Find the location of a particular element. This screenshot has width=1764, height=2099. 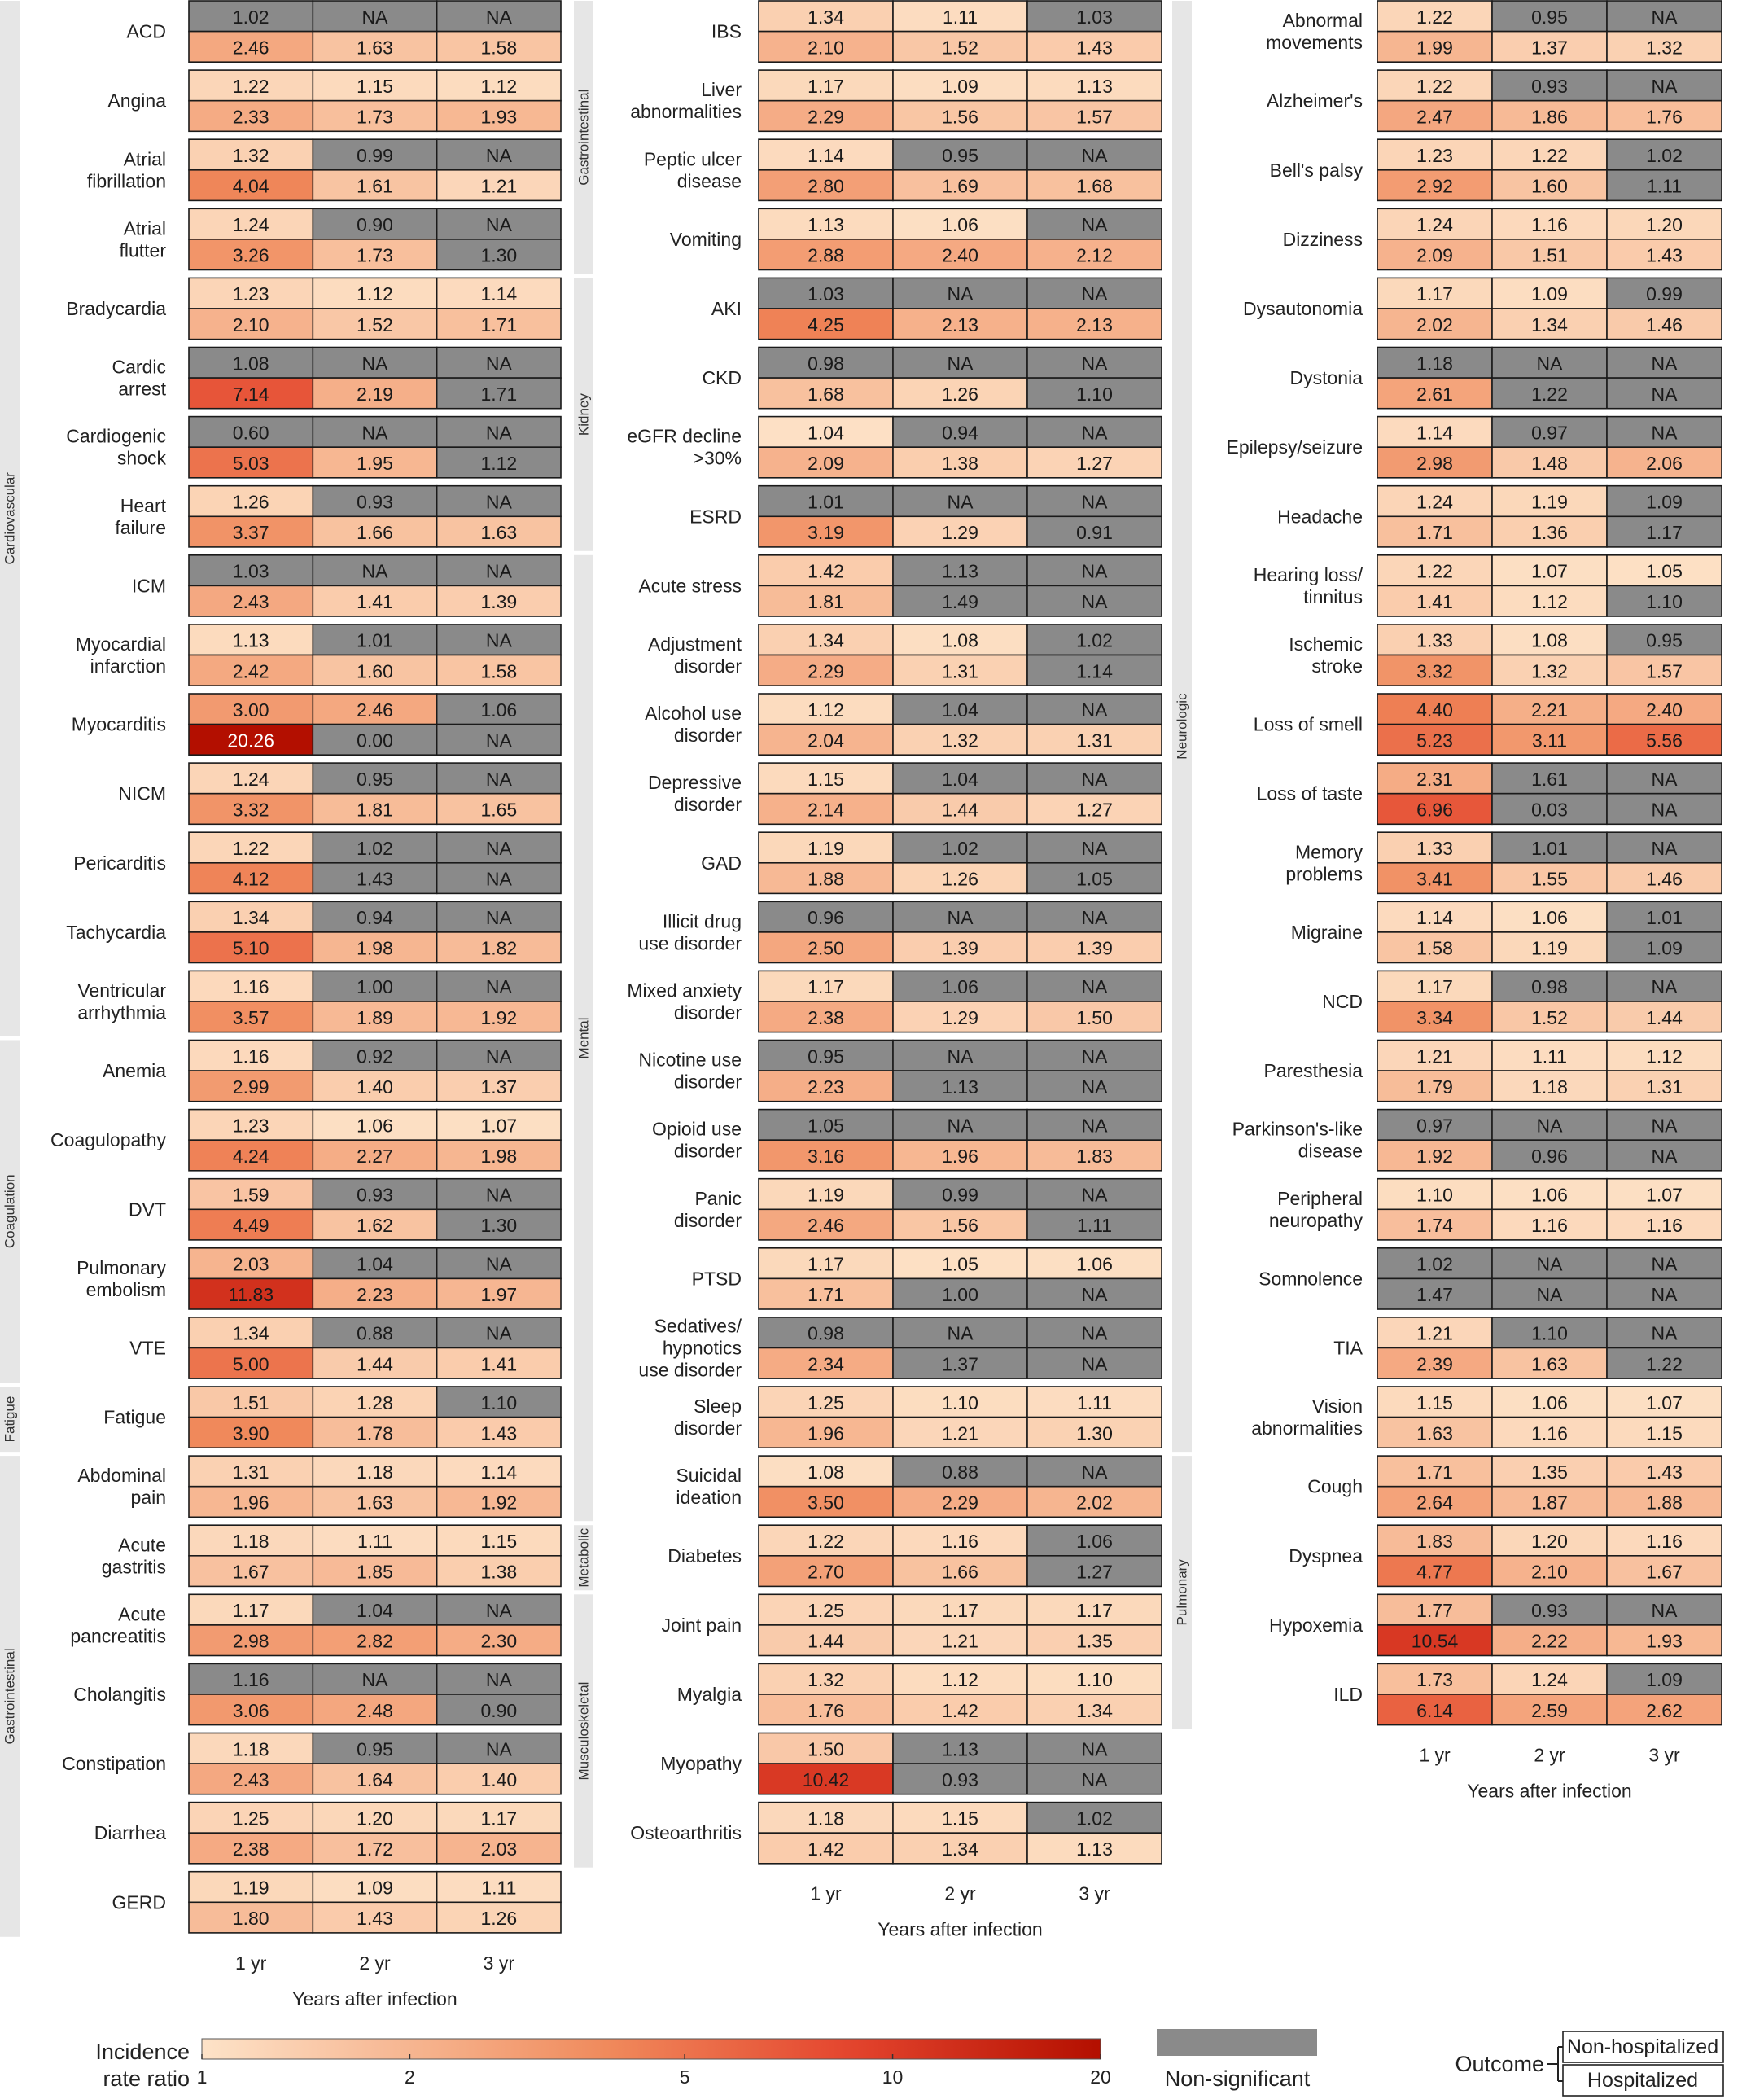

cell-value: 2.88 is located at coordinates (826, 255).